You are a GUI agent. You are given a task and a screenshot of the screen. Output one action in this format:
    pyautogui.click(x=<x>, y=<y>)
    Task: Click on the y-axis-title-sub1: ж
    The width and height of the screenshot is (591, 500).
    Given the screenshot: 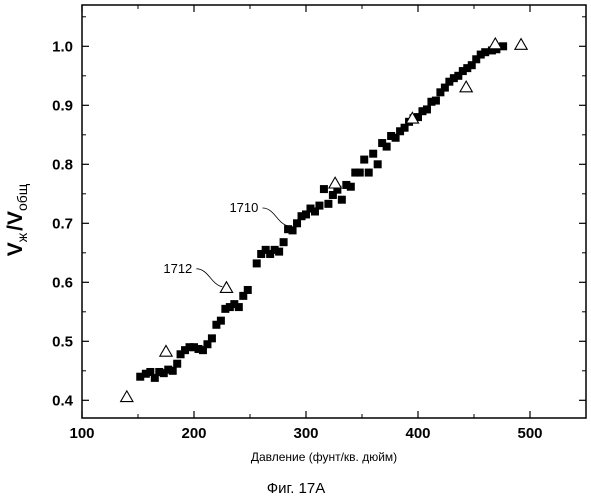 What is the action you would take?
    pyautogui.click(x=22, y=237)
    